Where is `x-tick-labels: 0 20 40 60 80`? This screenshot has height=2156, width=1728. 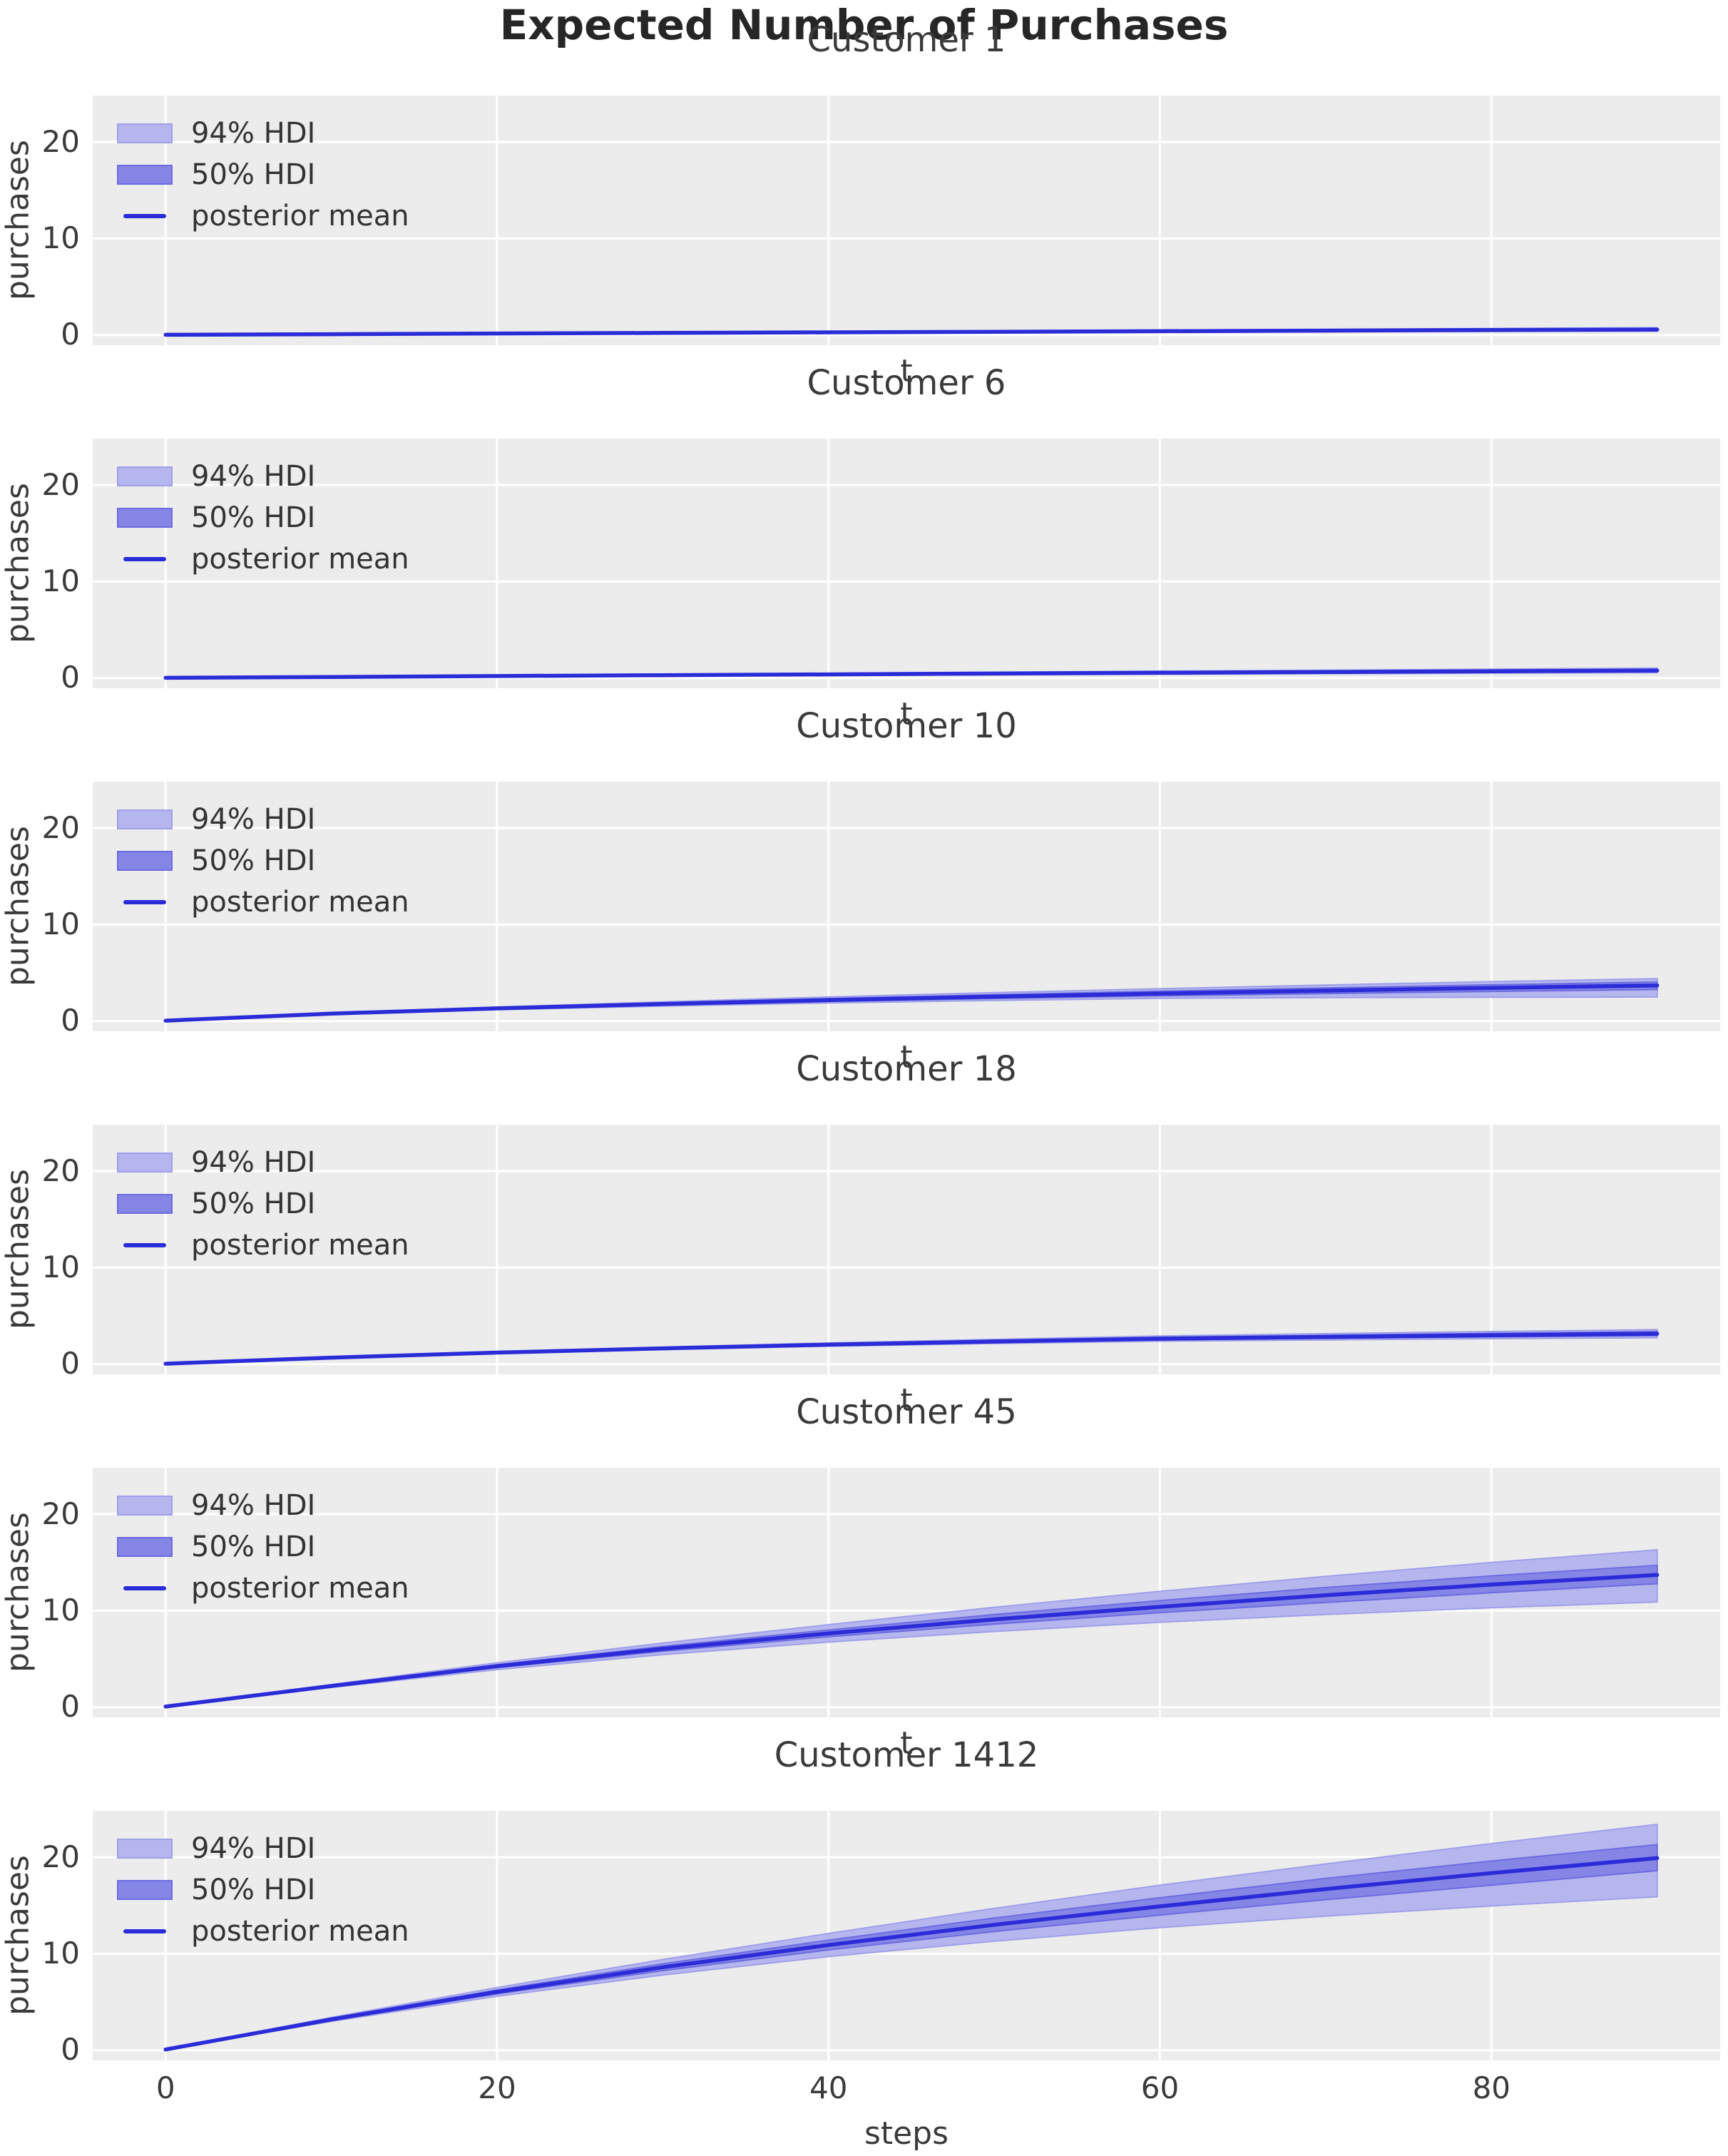
x-tick-labels: 0 20 40 60 80 is located at coordinates (906, 2088).